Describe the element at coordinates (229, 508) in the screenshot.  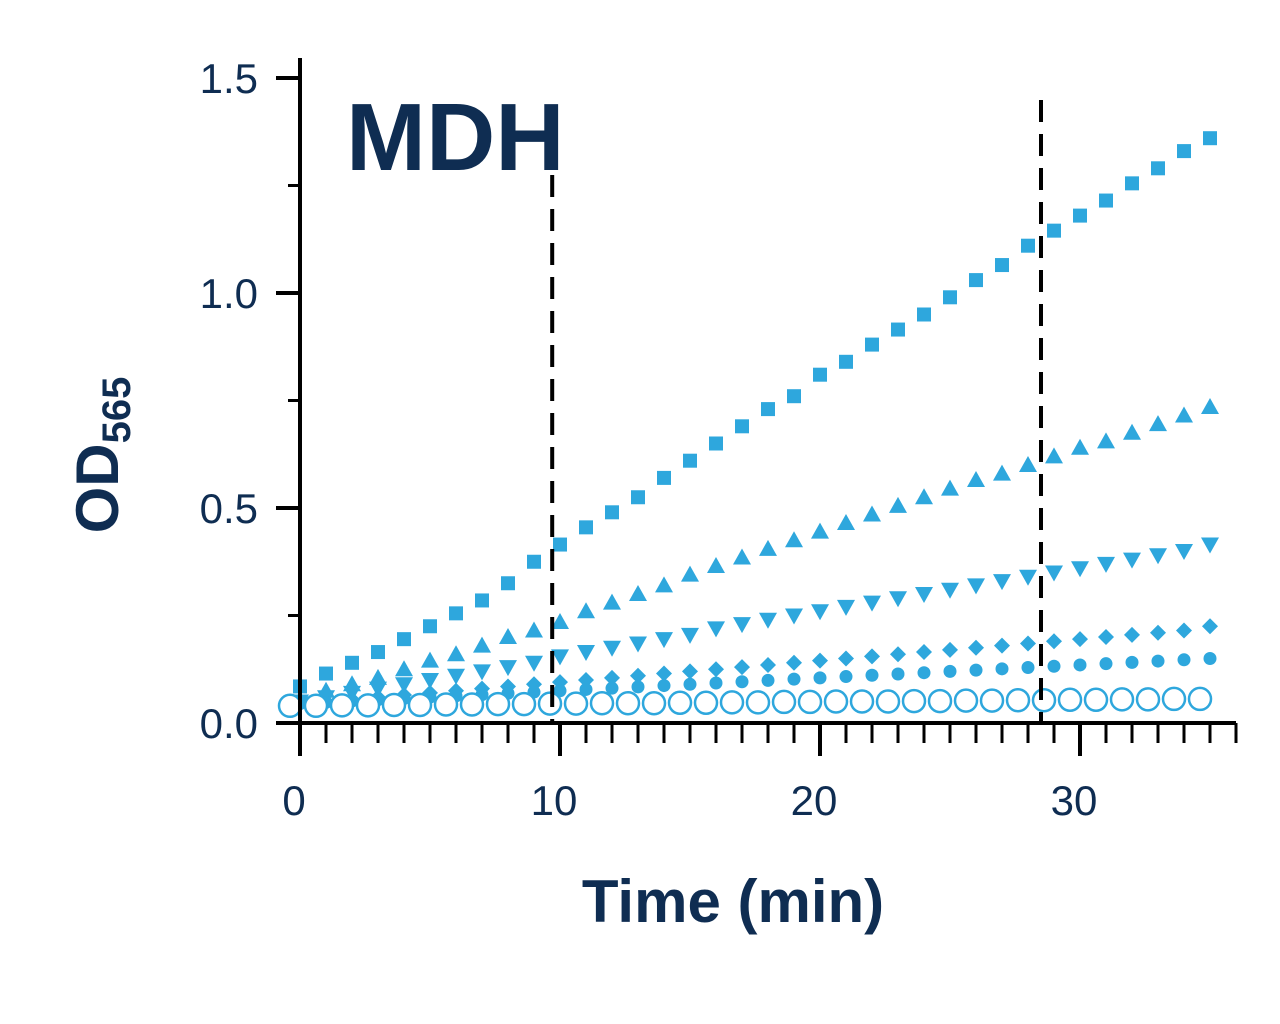
I see `y-tick-label: 0.5` at that location.